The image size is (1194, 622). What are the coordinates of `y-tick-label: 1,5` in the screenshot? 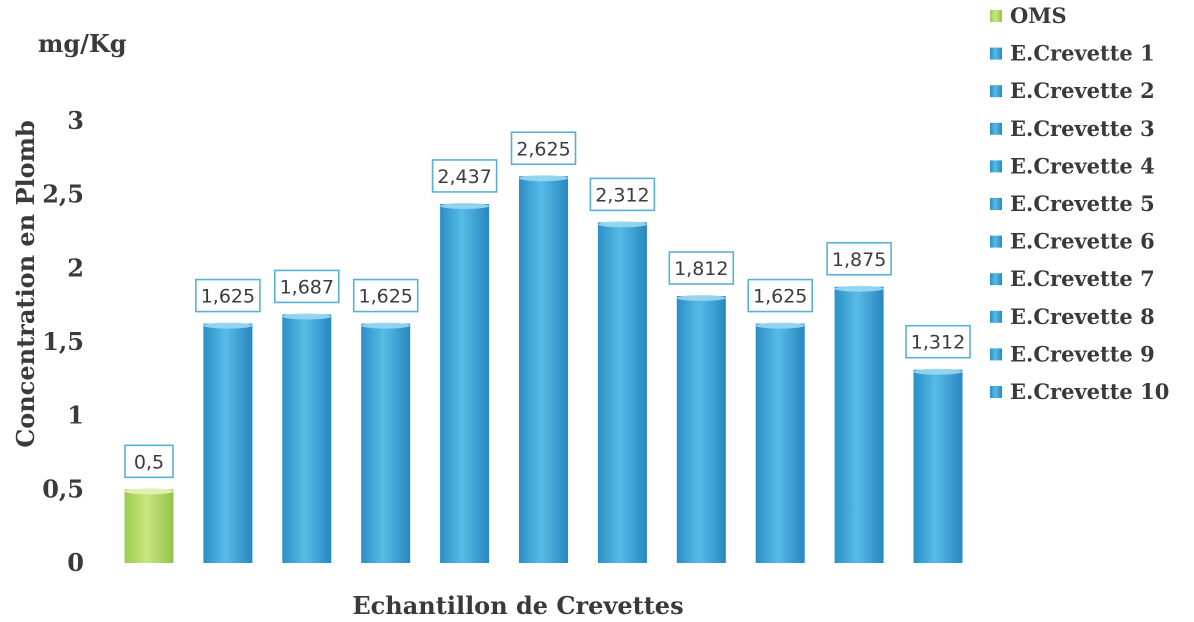 It's located at (63, 341).